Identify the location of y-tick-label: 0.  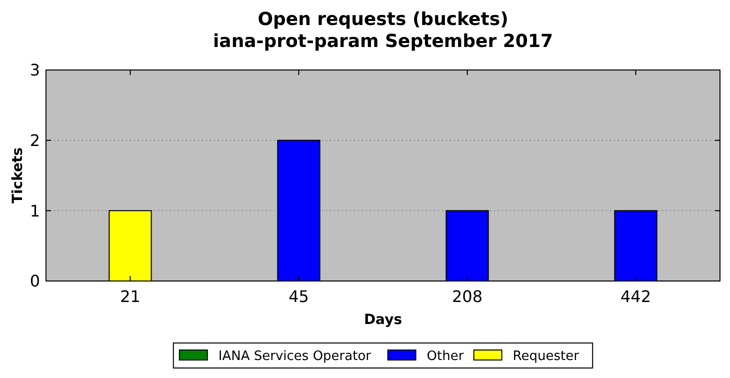
(35, 281).